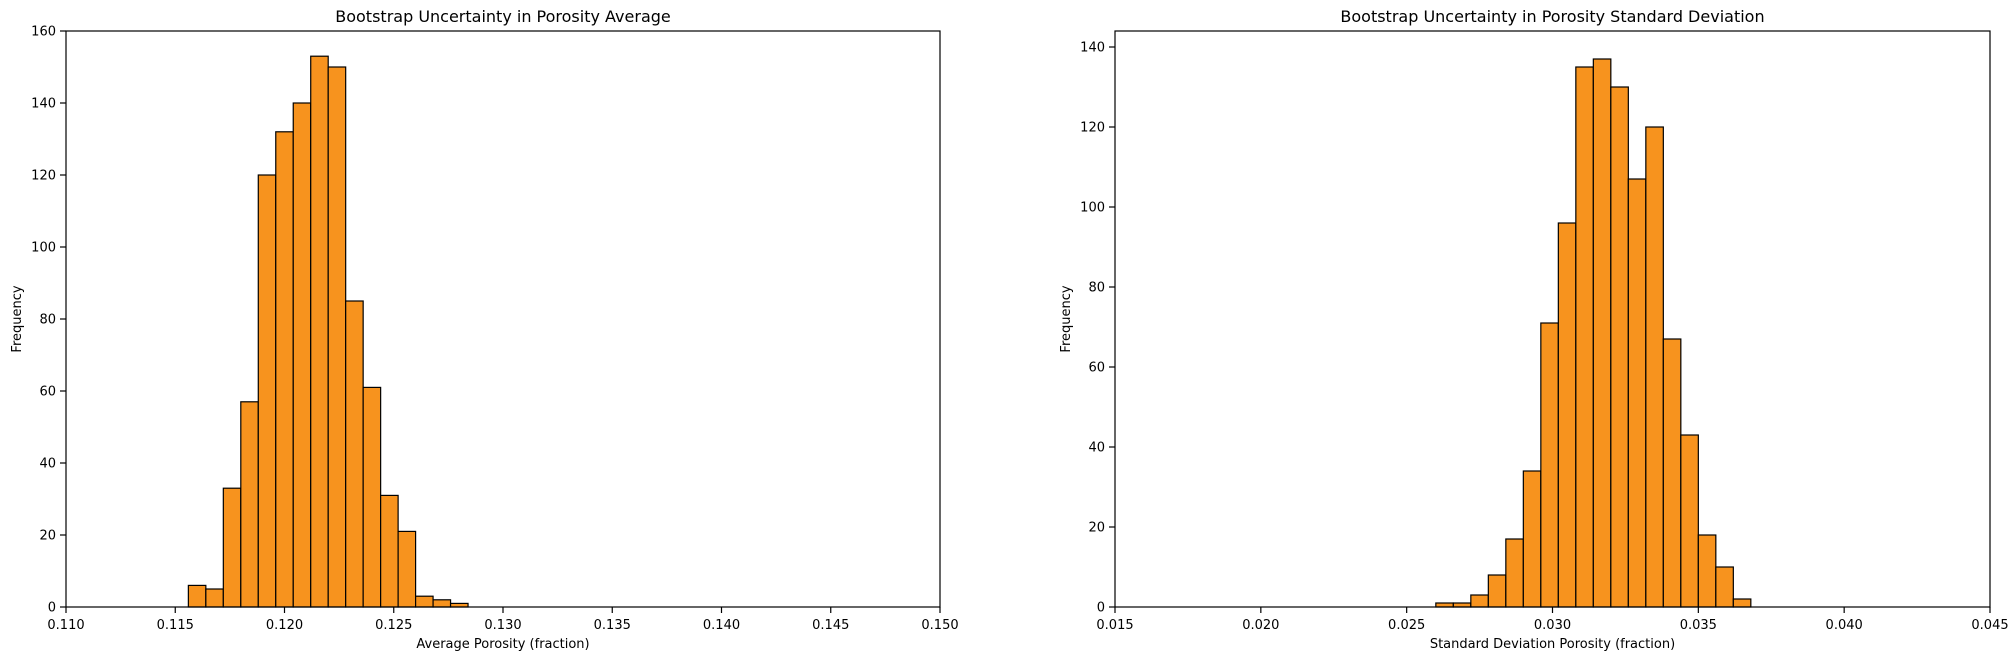 Image resolution: width=2015 pixels, height=659 pixels. I want to click on x-tick-label: 0.040, so click(1844, 625).